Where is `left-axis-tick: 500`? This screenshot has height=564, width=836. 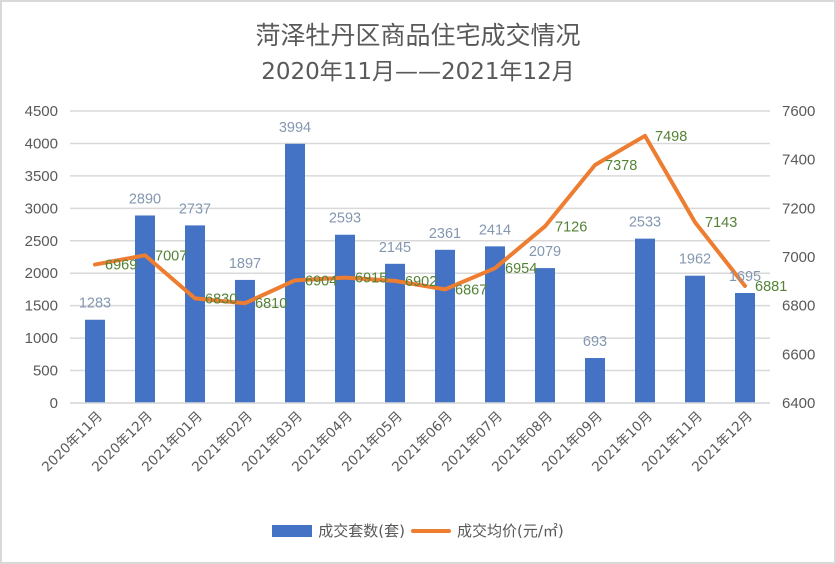 left-axis-tick: 500 is located at coordinates (45, 371).